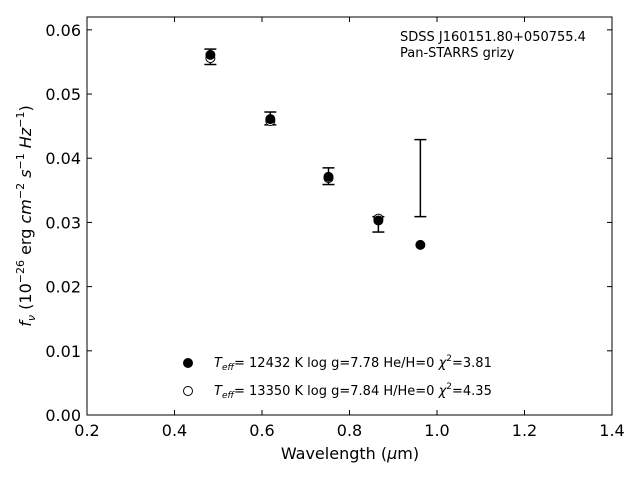  Describe the element at coordinates (353, 391) in the screenshot. I see `legend-entry-2: Teff= 13350 K log g=7.84 H/He=0 χ2=4.35` at that location.